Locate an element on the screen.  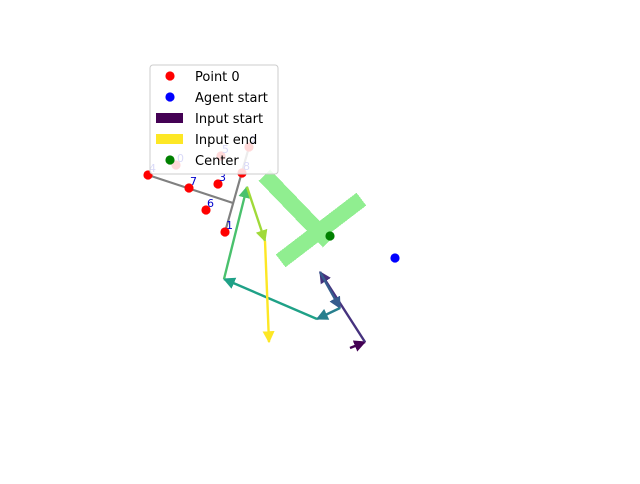
keypoint-label-3: 3 is located at coordinates (222, 177).